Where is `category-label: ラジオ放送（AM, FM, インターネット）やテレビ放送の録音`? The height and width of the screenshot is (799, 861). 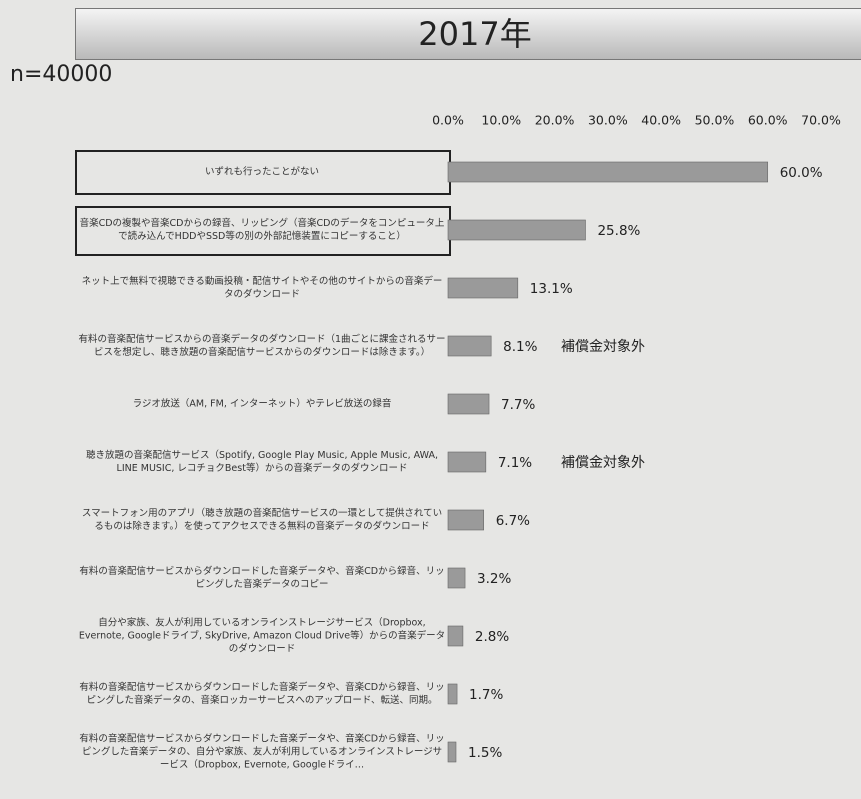 category-label: ラジオ放送（AM, FM, インターネット）やテレビ放送の録音 is located at coordinates (262, 404).